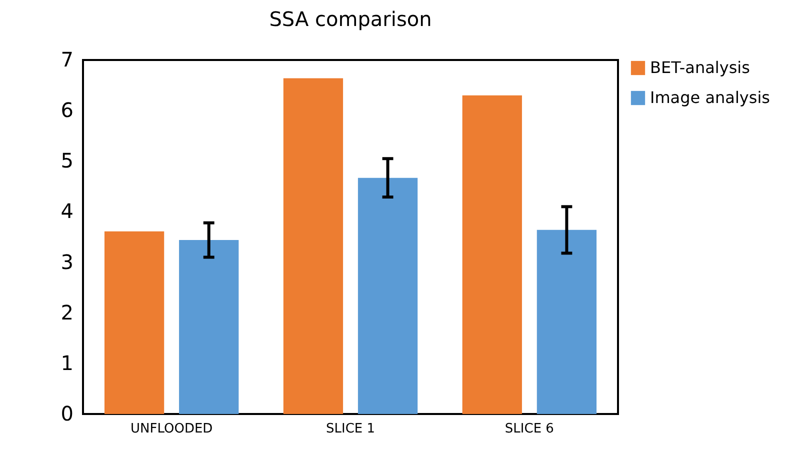 This screenshot has width=807, height=469. Describe the element at coordinates (67, 60) in the screenshot. I see `y-tick-label: 7` at that location.